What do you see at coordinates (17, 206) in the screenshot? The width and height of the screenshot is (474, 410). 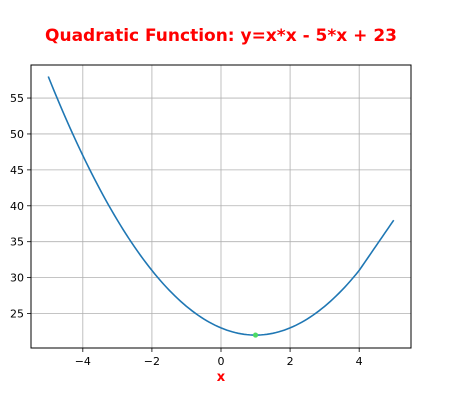 I see `y-tick-label: 40` at bounding box center [17, 206].